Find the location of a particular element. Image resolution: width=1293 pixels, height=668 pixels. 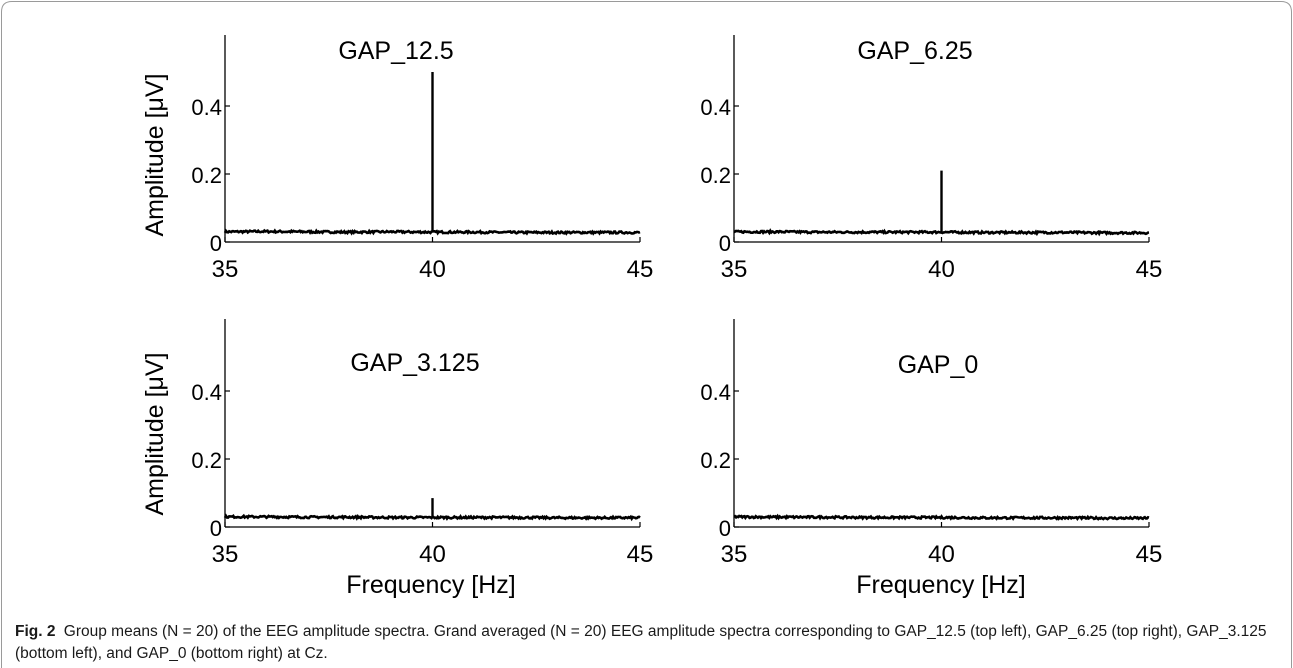

panel-title: GAP_6.25 is located at coordinates (914, 51).